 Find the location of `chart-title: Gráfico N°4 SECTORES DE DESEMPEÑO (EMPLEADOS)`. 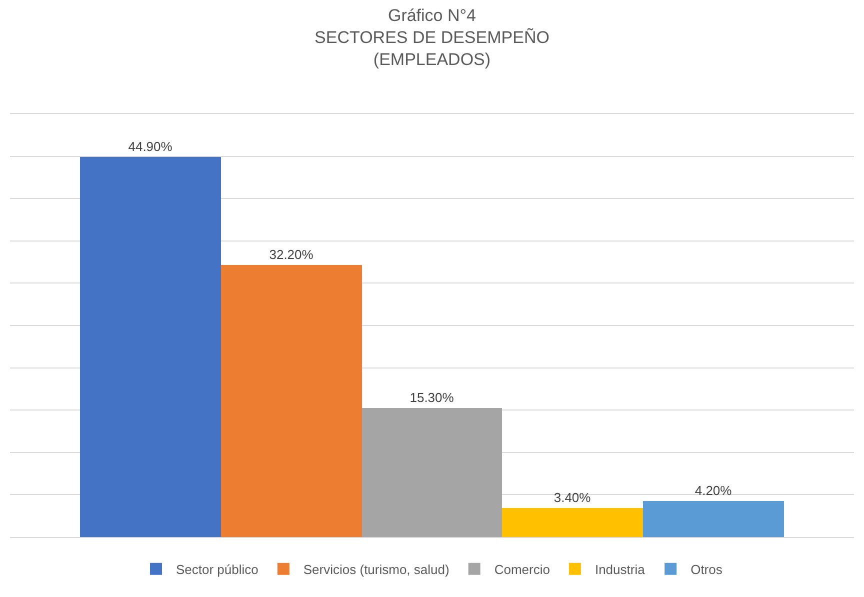

chart-title: Gráfico N°4 SECTORES DE DESEMPEÑO (EMPLEADOS) is located at coordinates (432, 38).